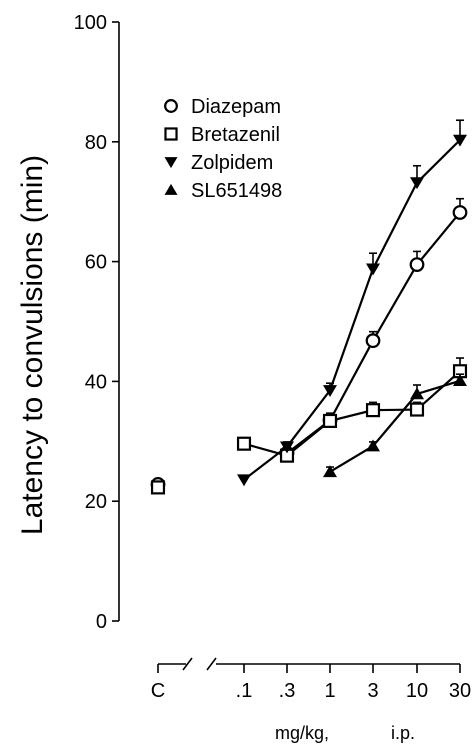 The image size is (472, 744). I want to click on series-bretazenil, so click(309, 426).